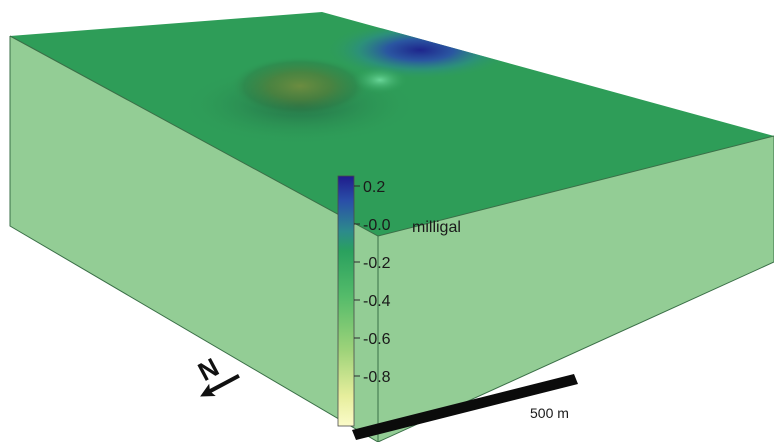 This screenshot has width=774, height=442. What do you see at coordinates (377, 339) in the screenshot?
I see `colorbar-tick-label: -0.6` at bounding box center [377, 339].